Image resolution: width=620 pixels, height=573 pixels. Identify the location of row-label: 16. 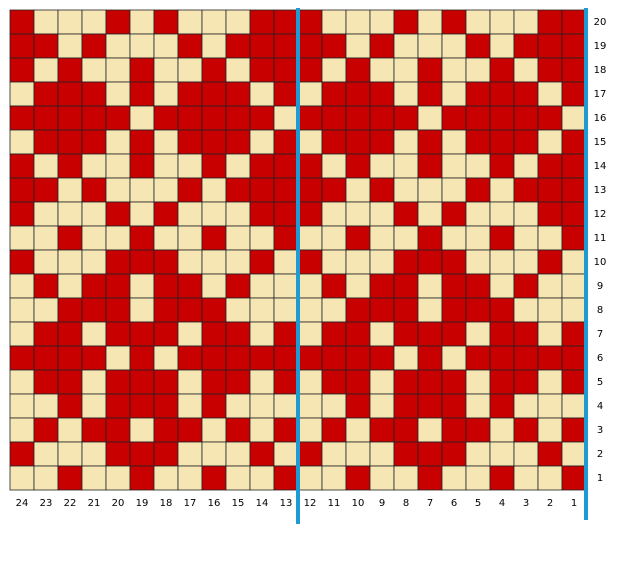
(600, 118).